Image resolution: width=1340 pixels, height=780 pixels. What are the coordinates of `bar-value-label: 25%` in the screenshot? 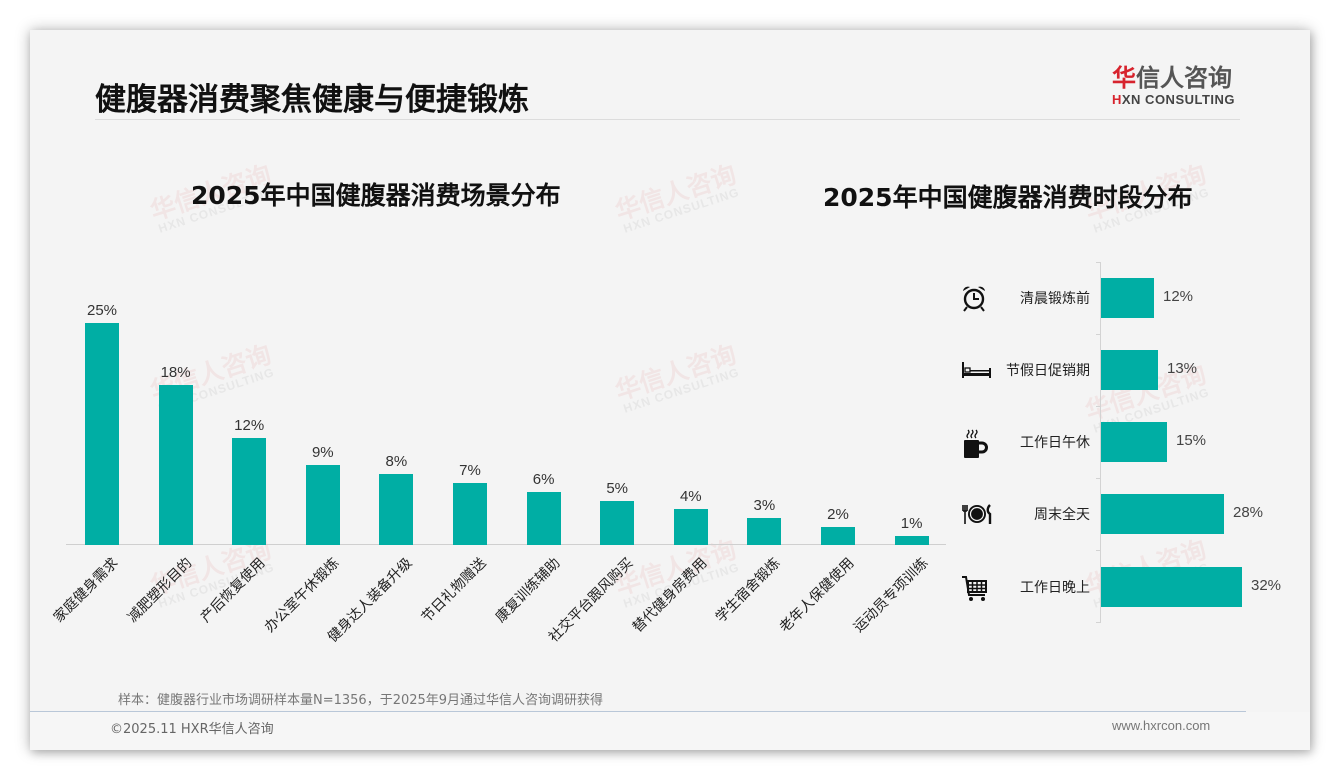 It's located at (102, 310).